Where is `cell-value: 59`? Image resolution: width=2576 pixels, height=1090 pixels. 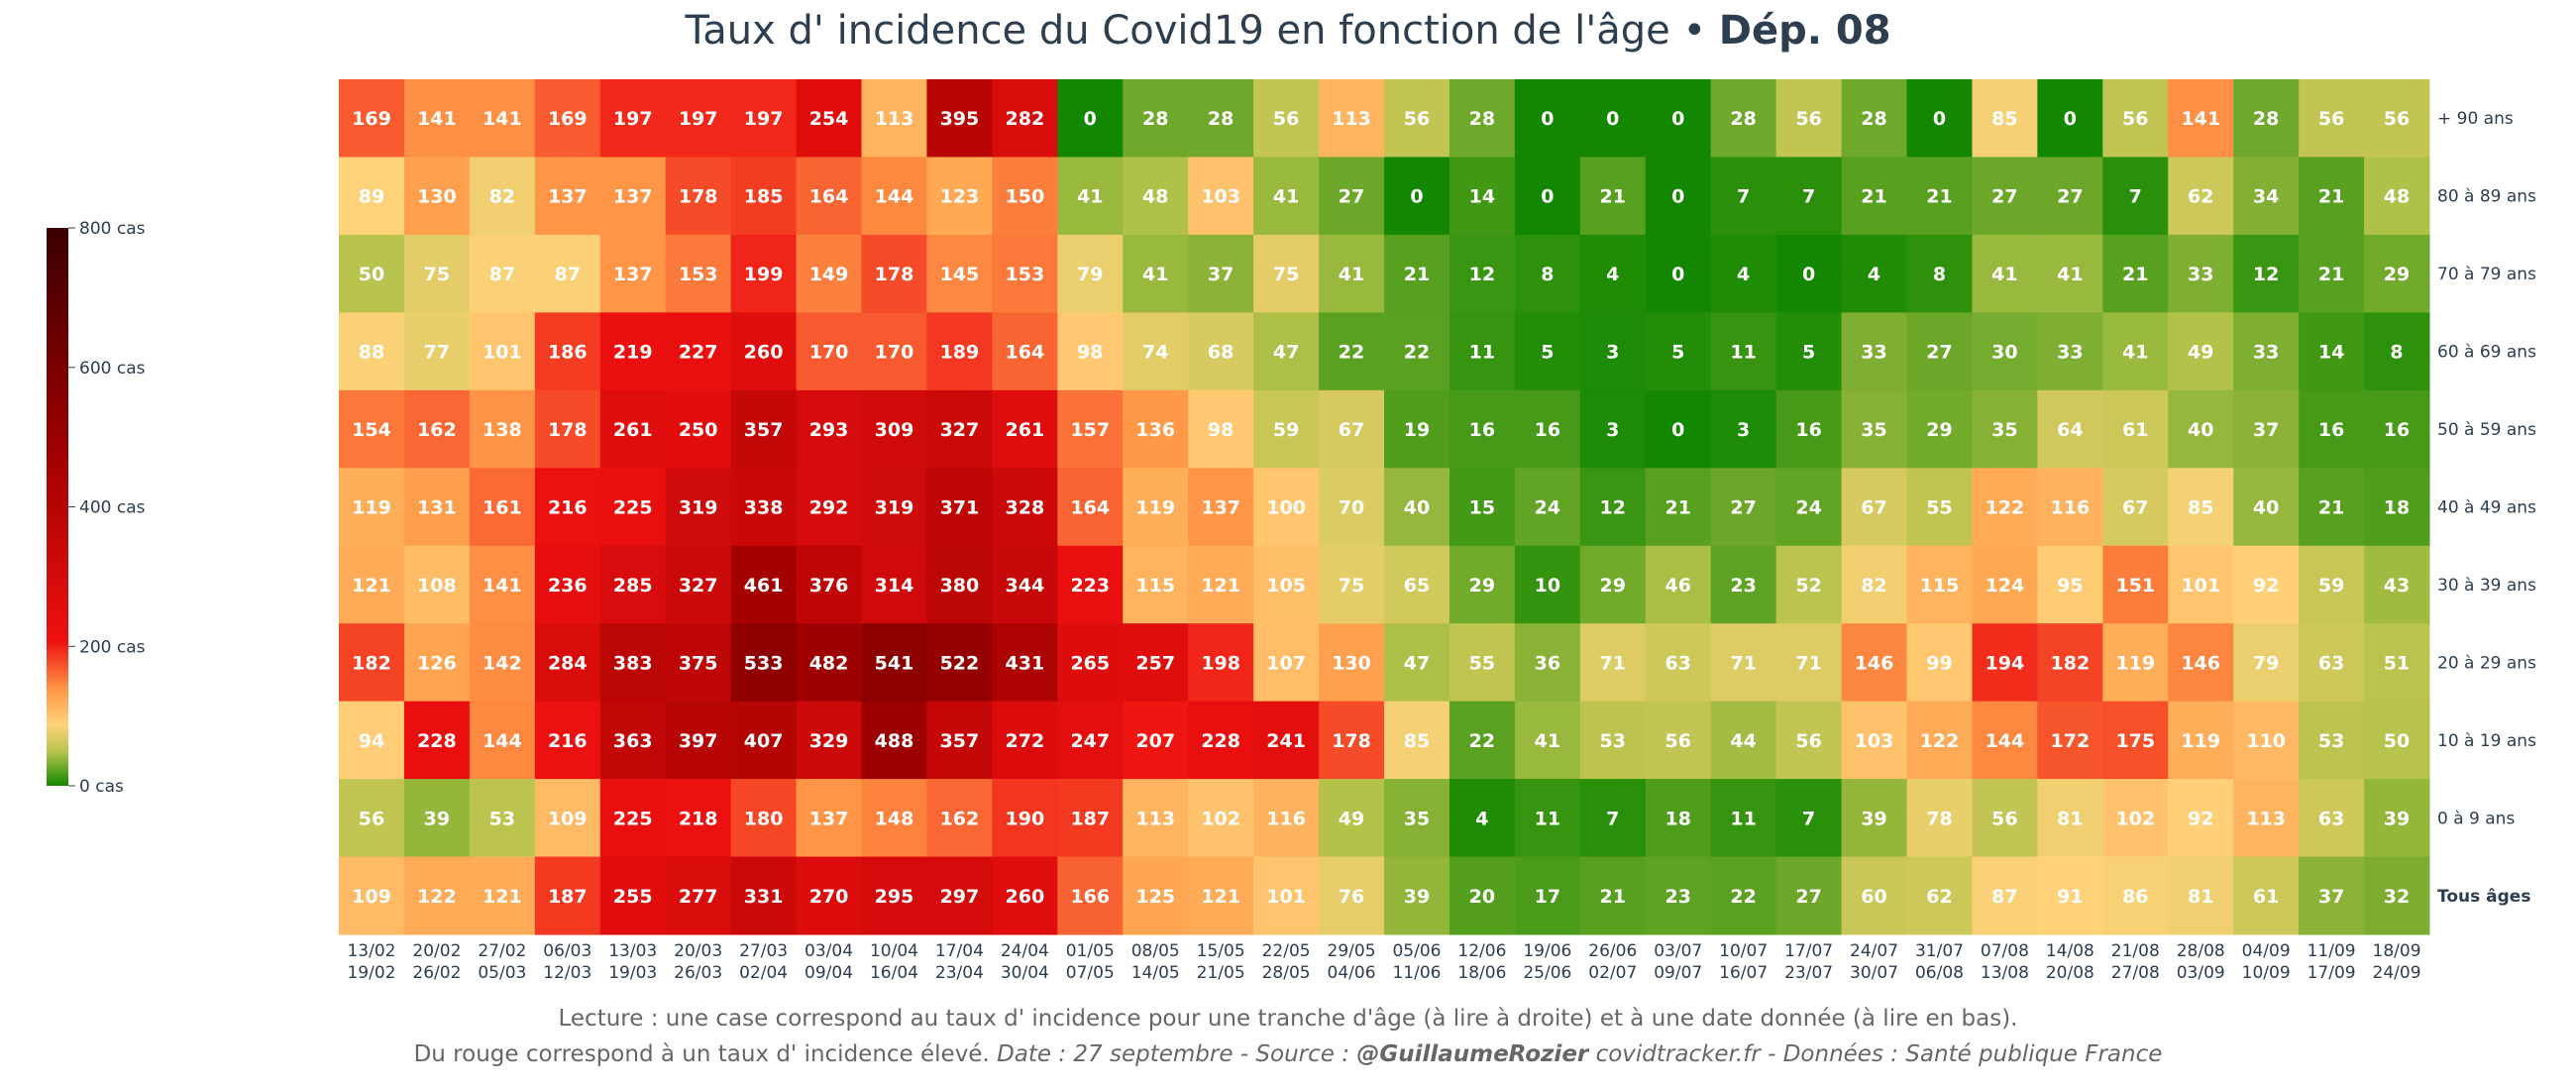 cell-value: 59 is located at coordinates (2331, 586).